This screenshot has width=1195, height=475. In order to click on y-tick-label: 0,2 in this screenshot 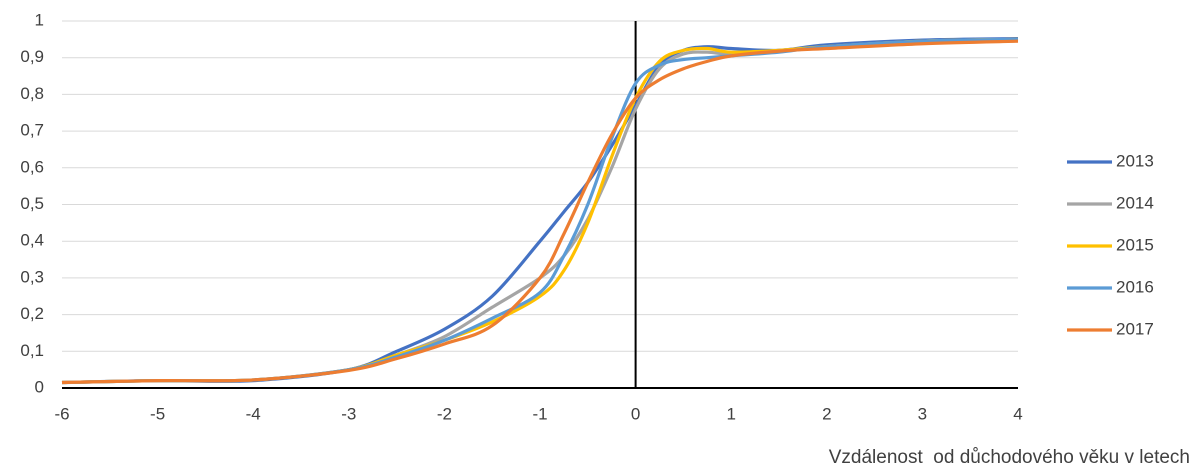, I will do `click(32, 313)`.